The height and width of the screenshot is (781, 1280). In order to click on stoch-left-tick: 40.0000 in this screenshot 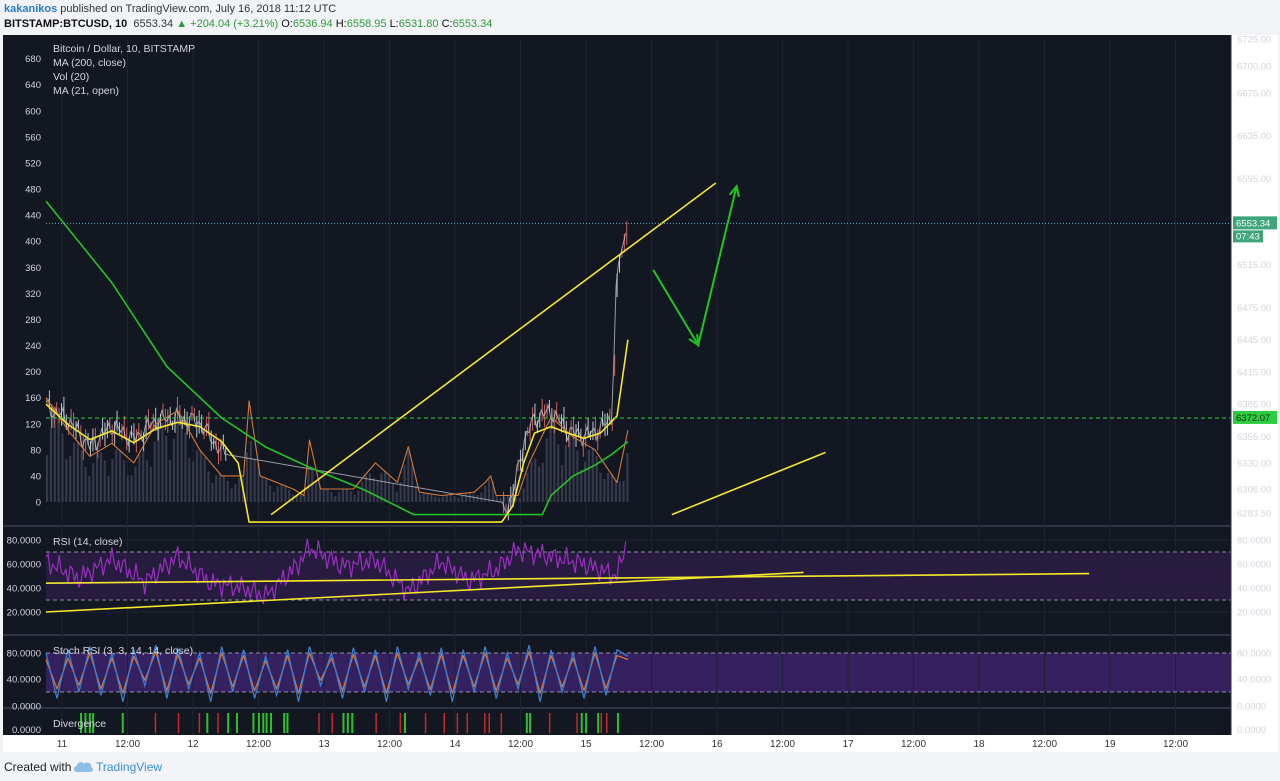, I will do `click(24, 680)`.